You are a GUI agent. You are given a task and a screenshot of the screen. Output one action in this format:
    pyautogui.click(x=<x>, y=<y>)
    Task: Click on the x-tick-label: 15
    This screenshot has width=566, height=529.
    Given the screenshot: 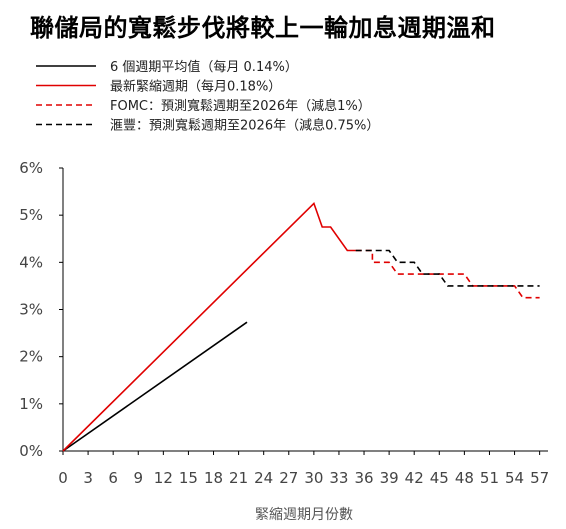 What is the action you would take?
    pyautogui.click(x=188, y=478)
    